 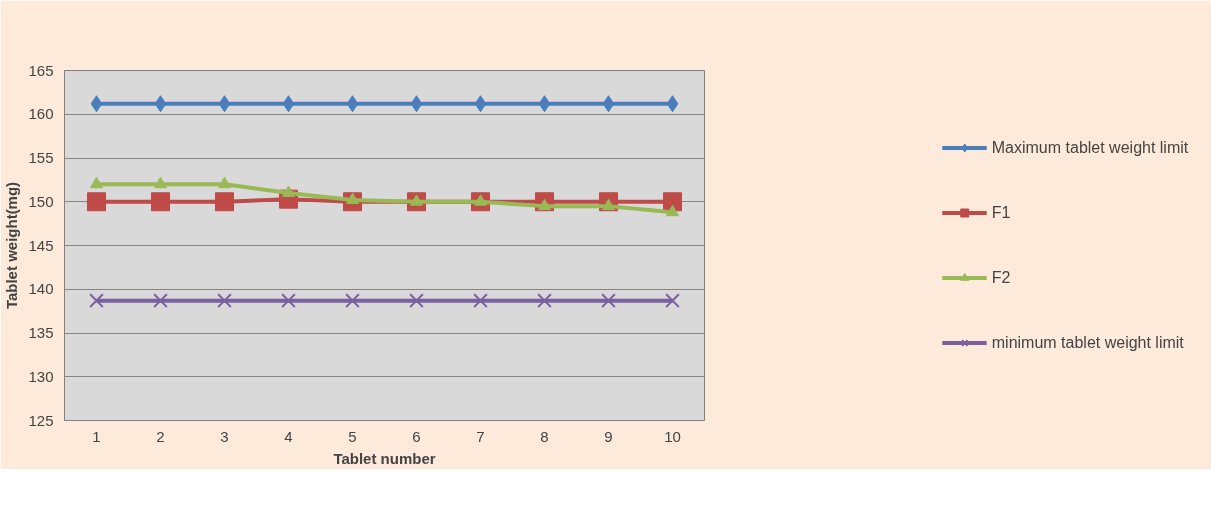 What do you see at coordinates (1090, 147) in the screenshot?
I see `legend-label: Maximum tablet weight limit` at bounding box center [1090, 147].